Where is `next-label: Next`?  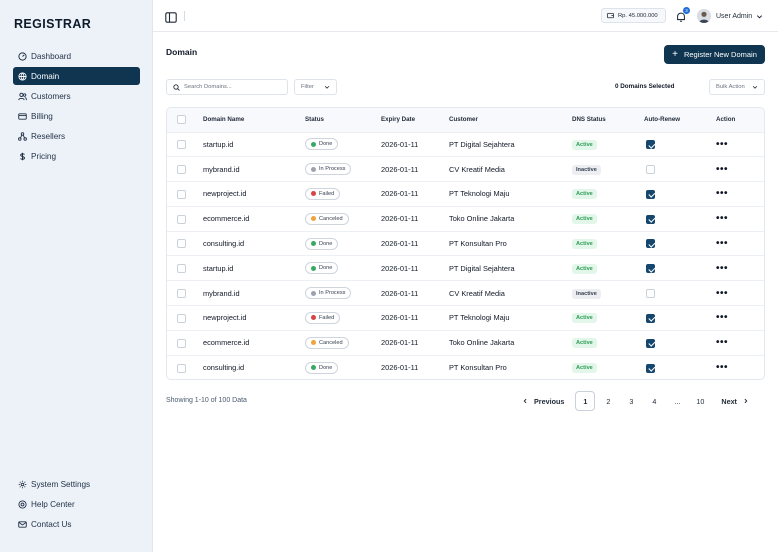
next-label: Next is located at coordinates (729, 401).